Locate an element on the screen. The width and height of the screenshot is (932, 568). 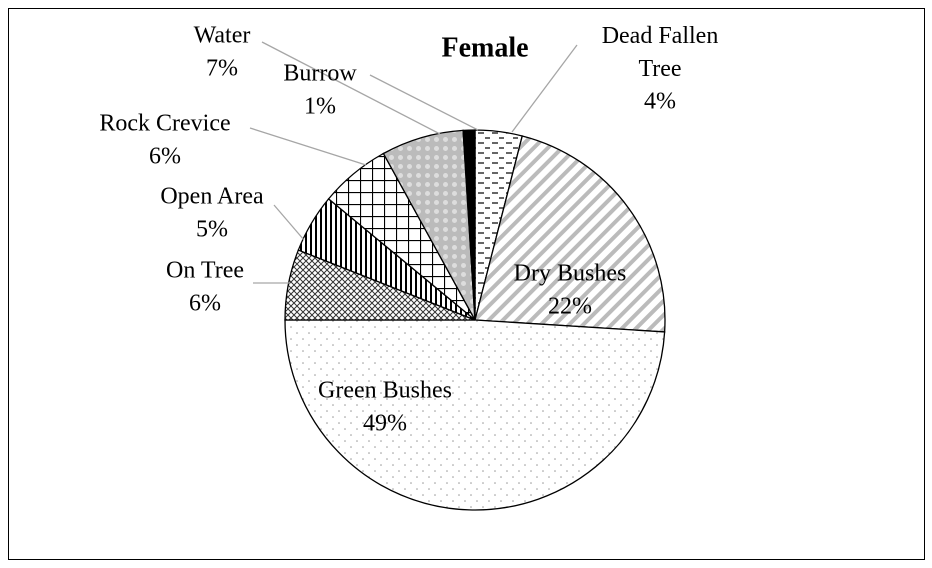
slice-label: Rock Crevice is located at coordinates (164, 124).